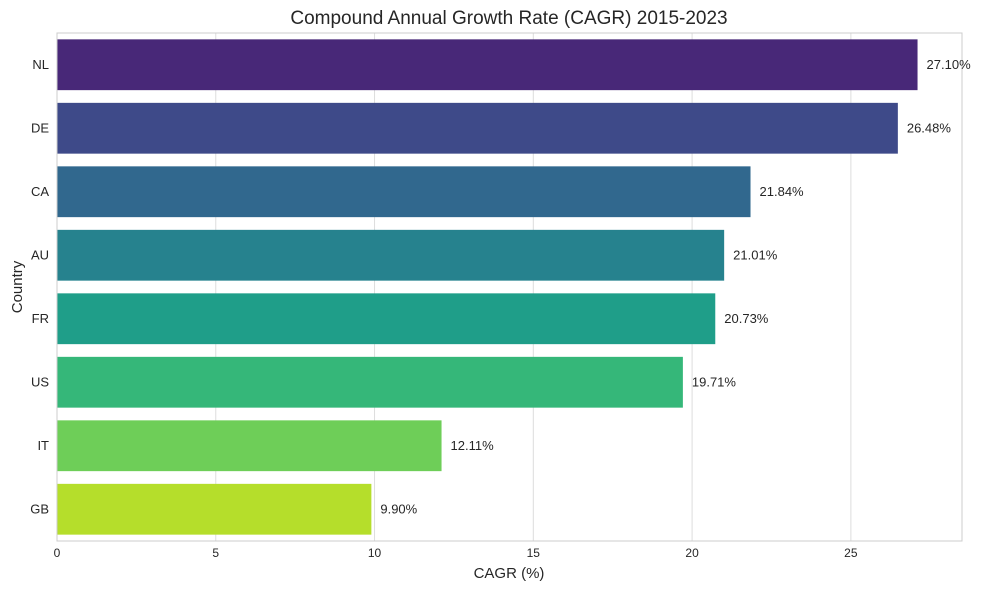 This screenshot has width=984, height=595. What do you see at coordinates (949, 64) in the screenshot?
I see `data-label: 27.10%` at bounding box center [949, 64].